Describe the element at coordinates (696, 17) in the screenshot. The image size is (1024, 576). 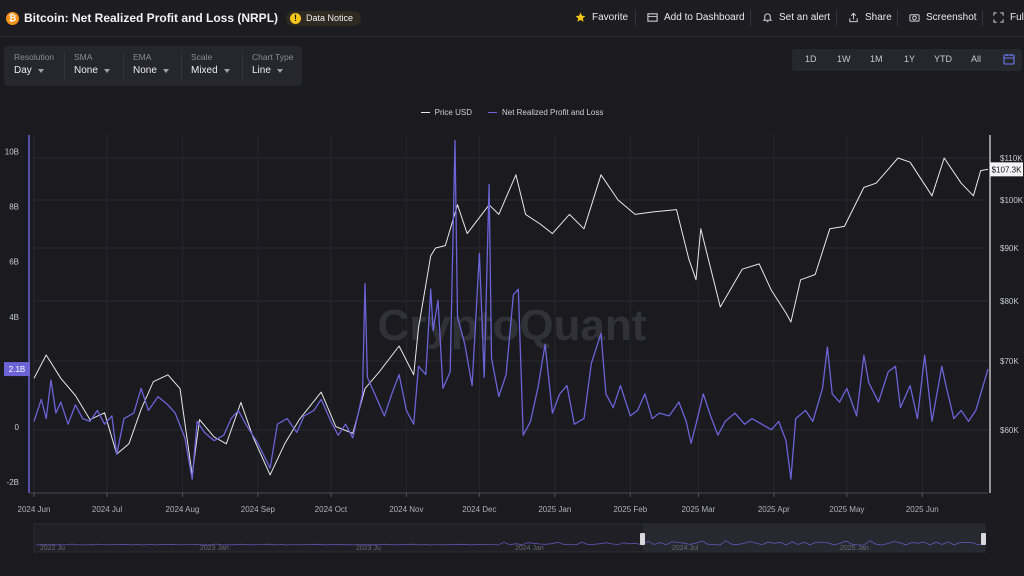
I see `add-to-dashboard-button: Add to Dashboard` at that location.